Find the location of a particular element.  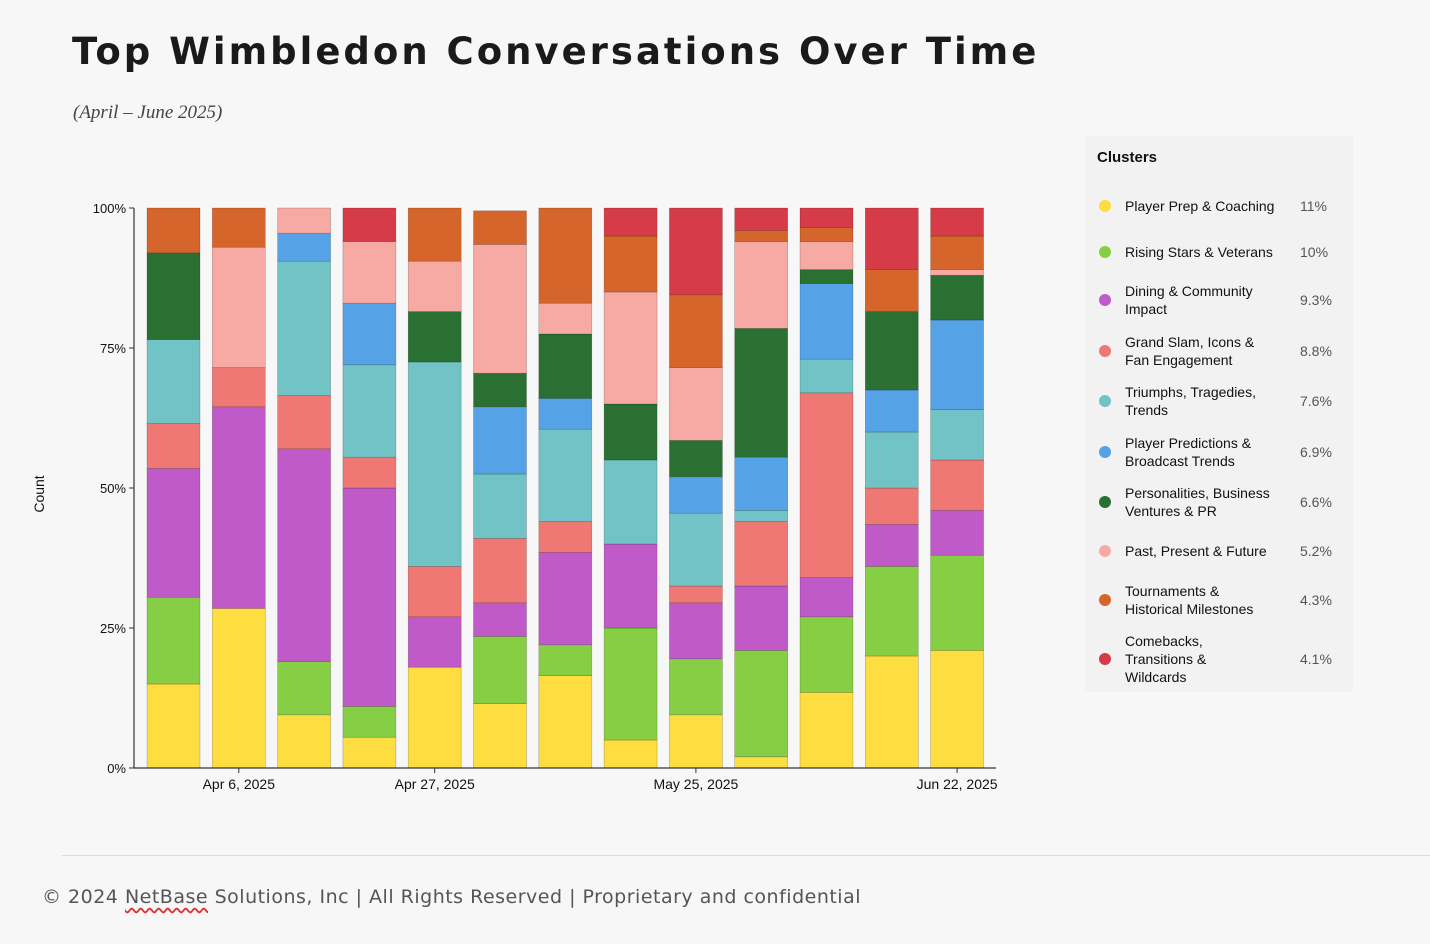

legend-percent: 6.9% is located at coordinates (1316, 452).